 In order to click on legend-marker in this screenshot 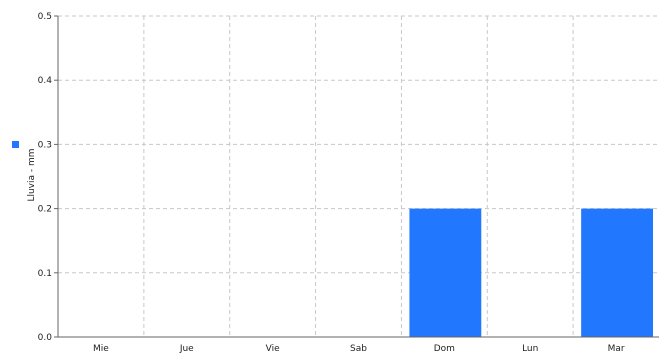, I will do `click(15, 144)`.